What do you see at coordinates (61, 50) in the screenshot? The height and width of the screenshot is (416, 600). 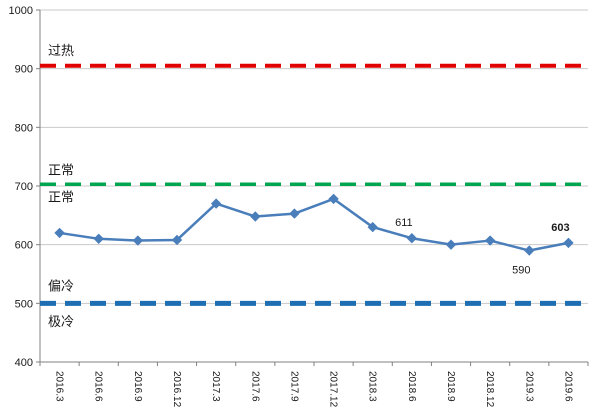 I see `zone-label: 过热` at bounding box center [61, 50].